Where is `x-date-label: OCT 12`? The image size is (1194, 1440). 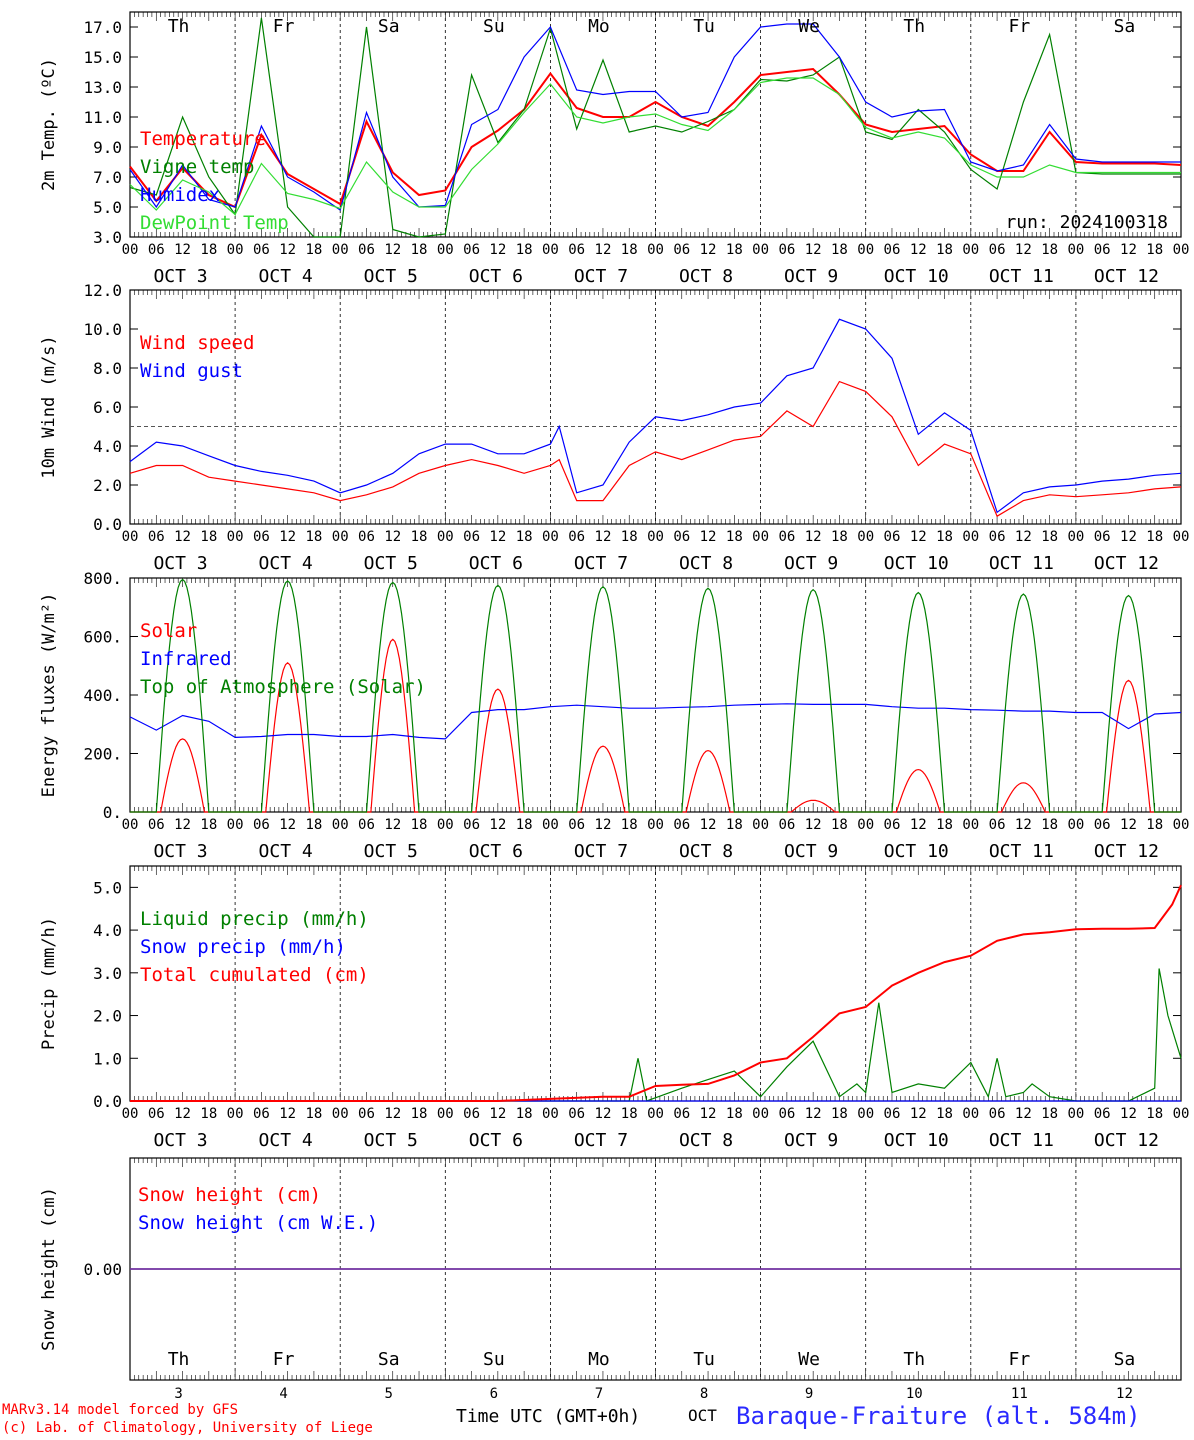 x-date-label: OCT 12 is located at coordinates (1126, 1140).